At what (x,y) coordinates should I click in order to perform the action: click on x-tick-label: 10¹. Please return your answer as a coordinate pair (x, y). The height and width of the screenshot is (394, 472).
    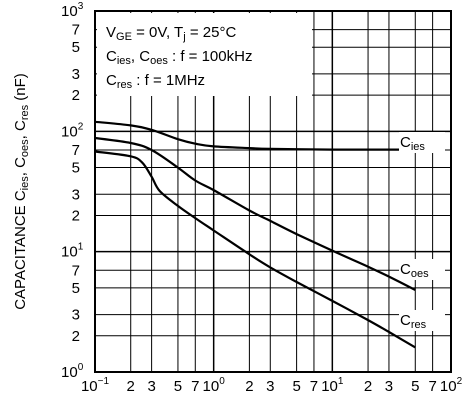
    Looking at the image, I should click on (332, 385).